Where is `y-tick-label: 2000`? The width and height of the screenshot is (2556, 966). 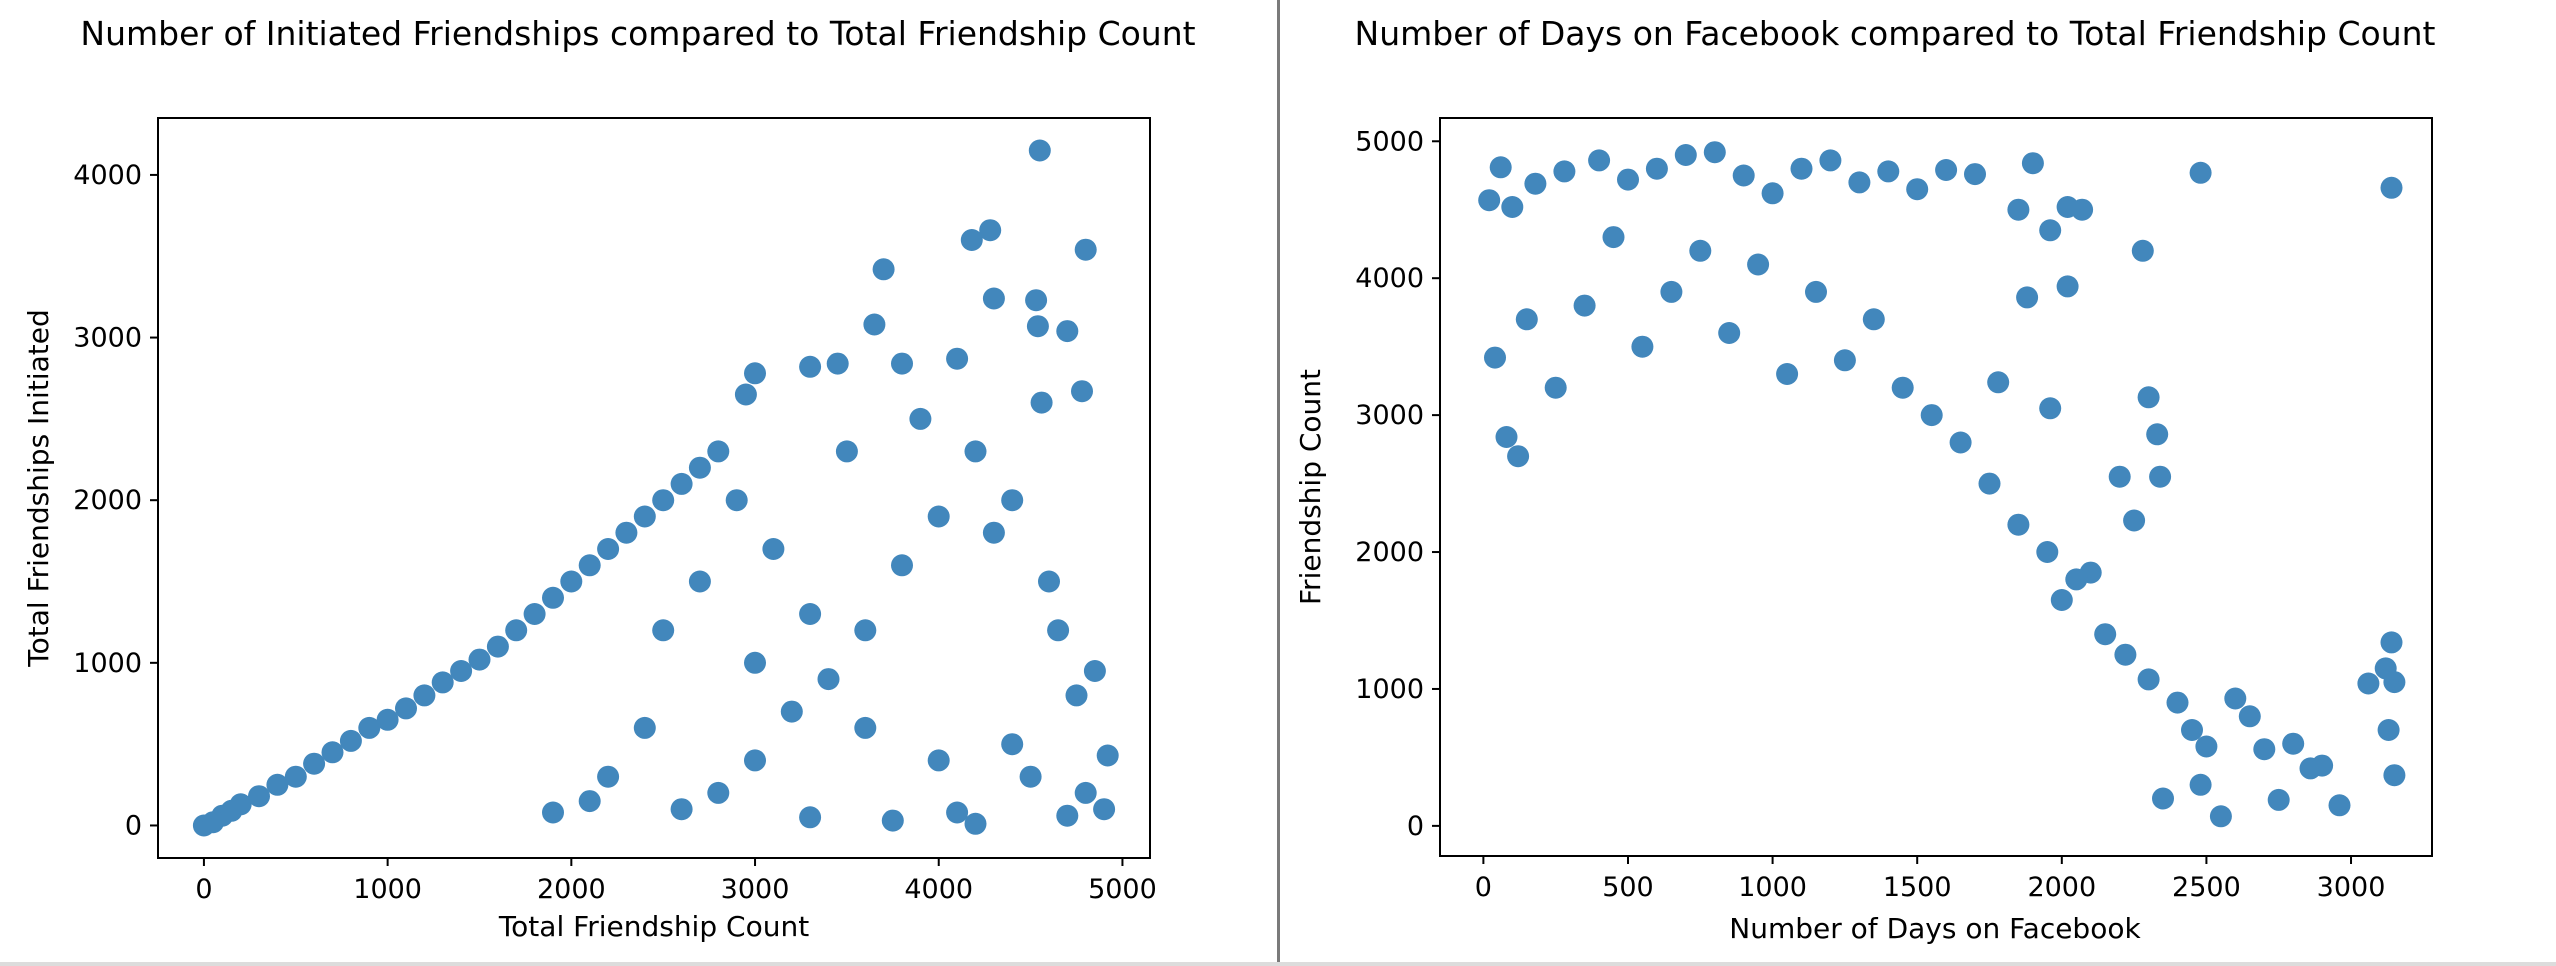 y-tick-label: 2000 is located at coordinates (107, 500).